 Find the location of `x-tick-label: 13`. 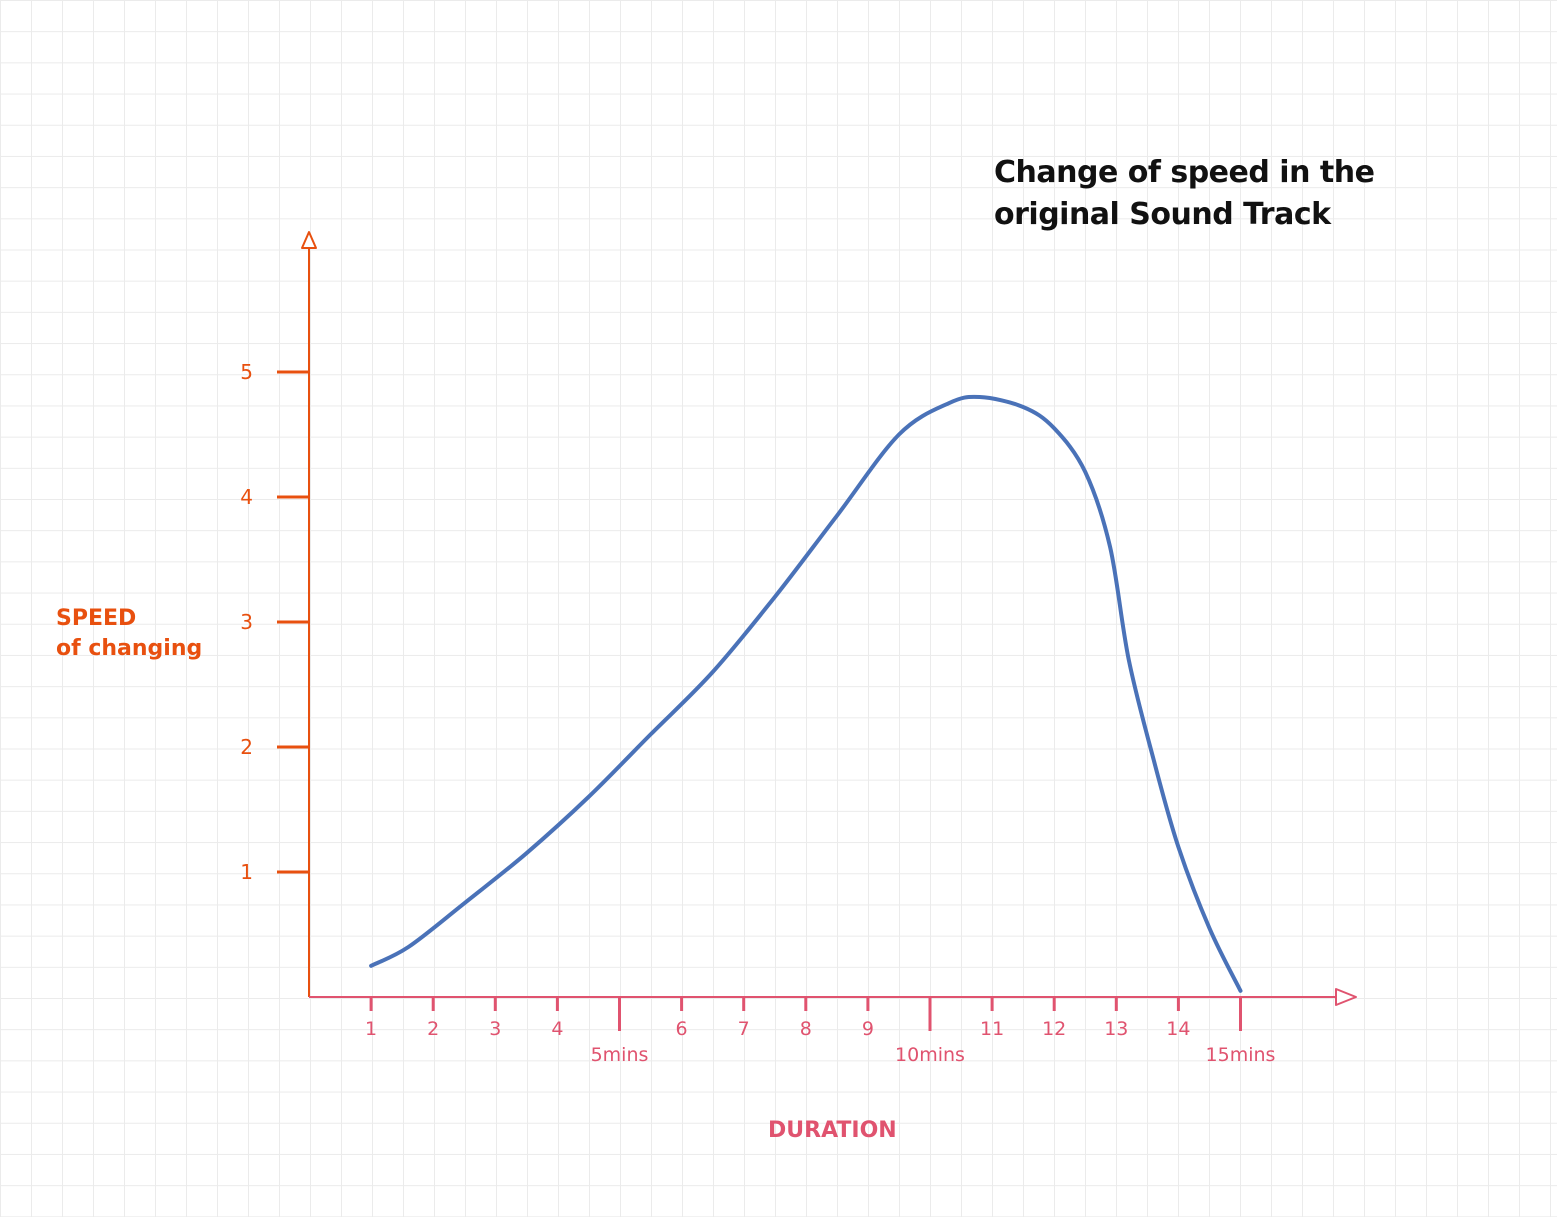

x-tick-label: 13 is located at coordinates (1116, 1029).